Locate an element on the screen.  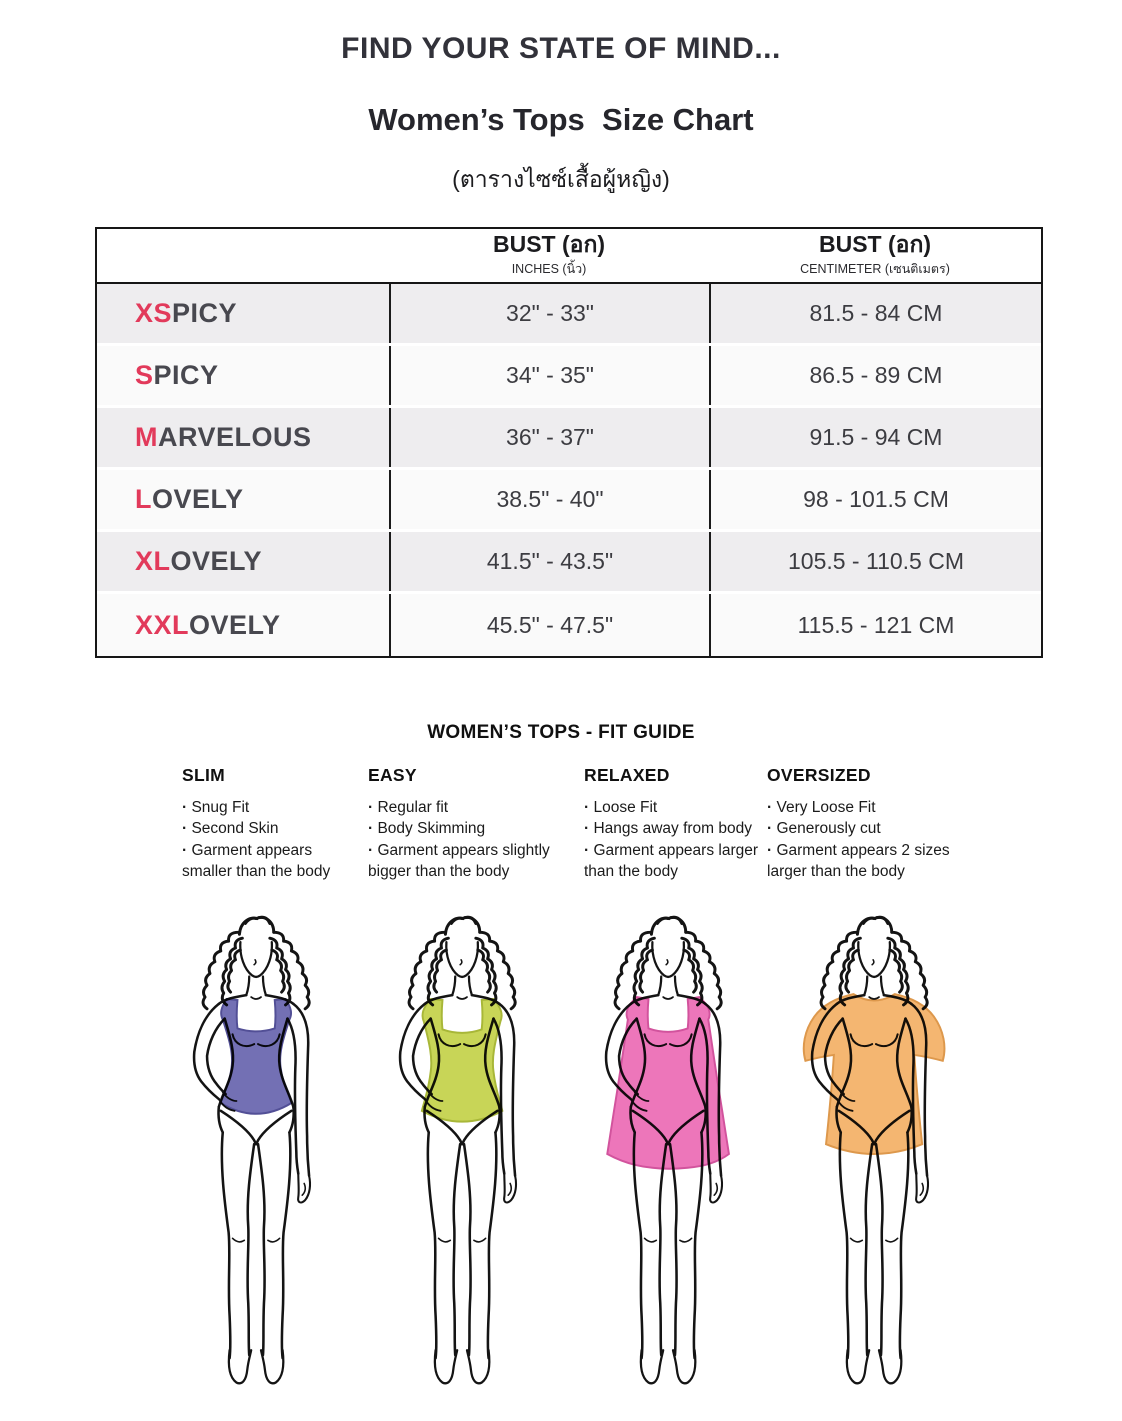
fit-bullet: Hangs away from body is located at coordinates (674, 828).